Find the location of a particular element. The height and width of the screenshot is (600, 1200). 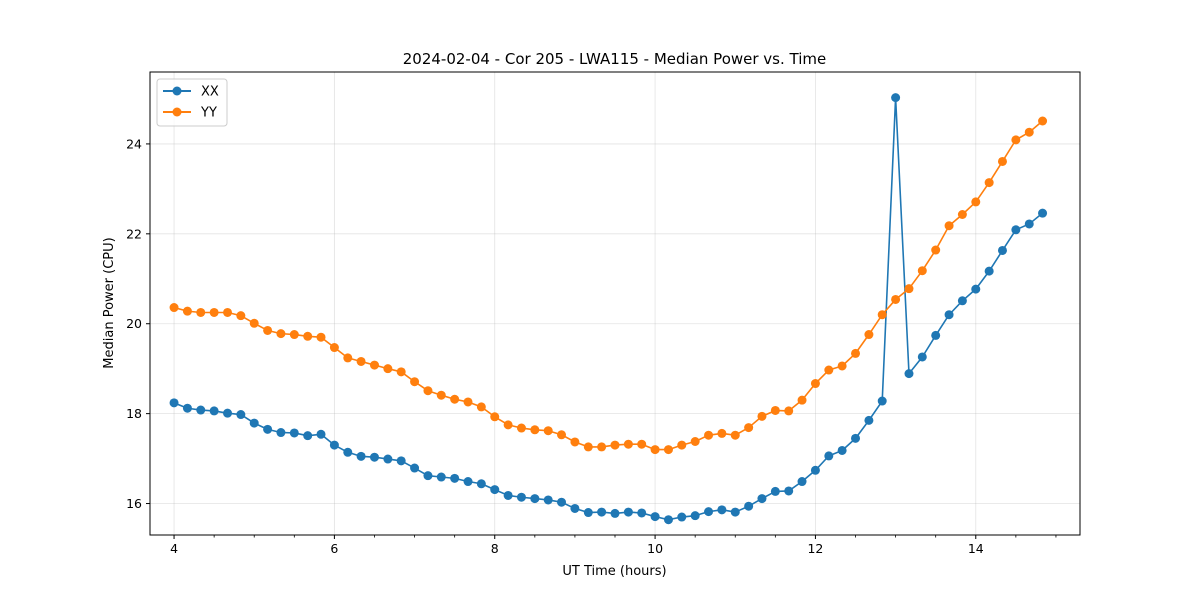

legend-label-xx: XX is located at coordinates (210, 92).